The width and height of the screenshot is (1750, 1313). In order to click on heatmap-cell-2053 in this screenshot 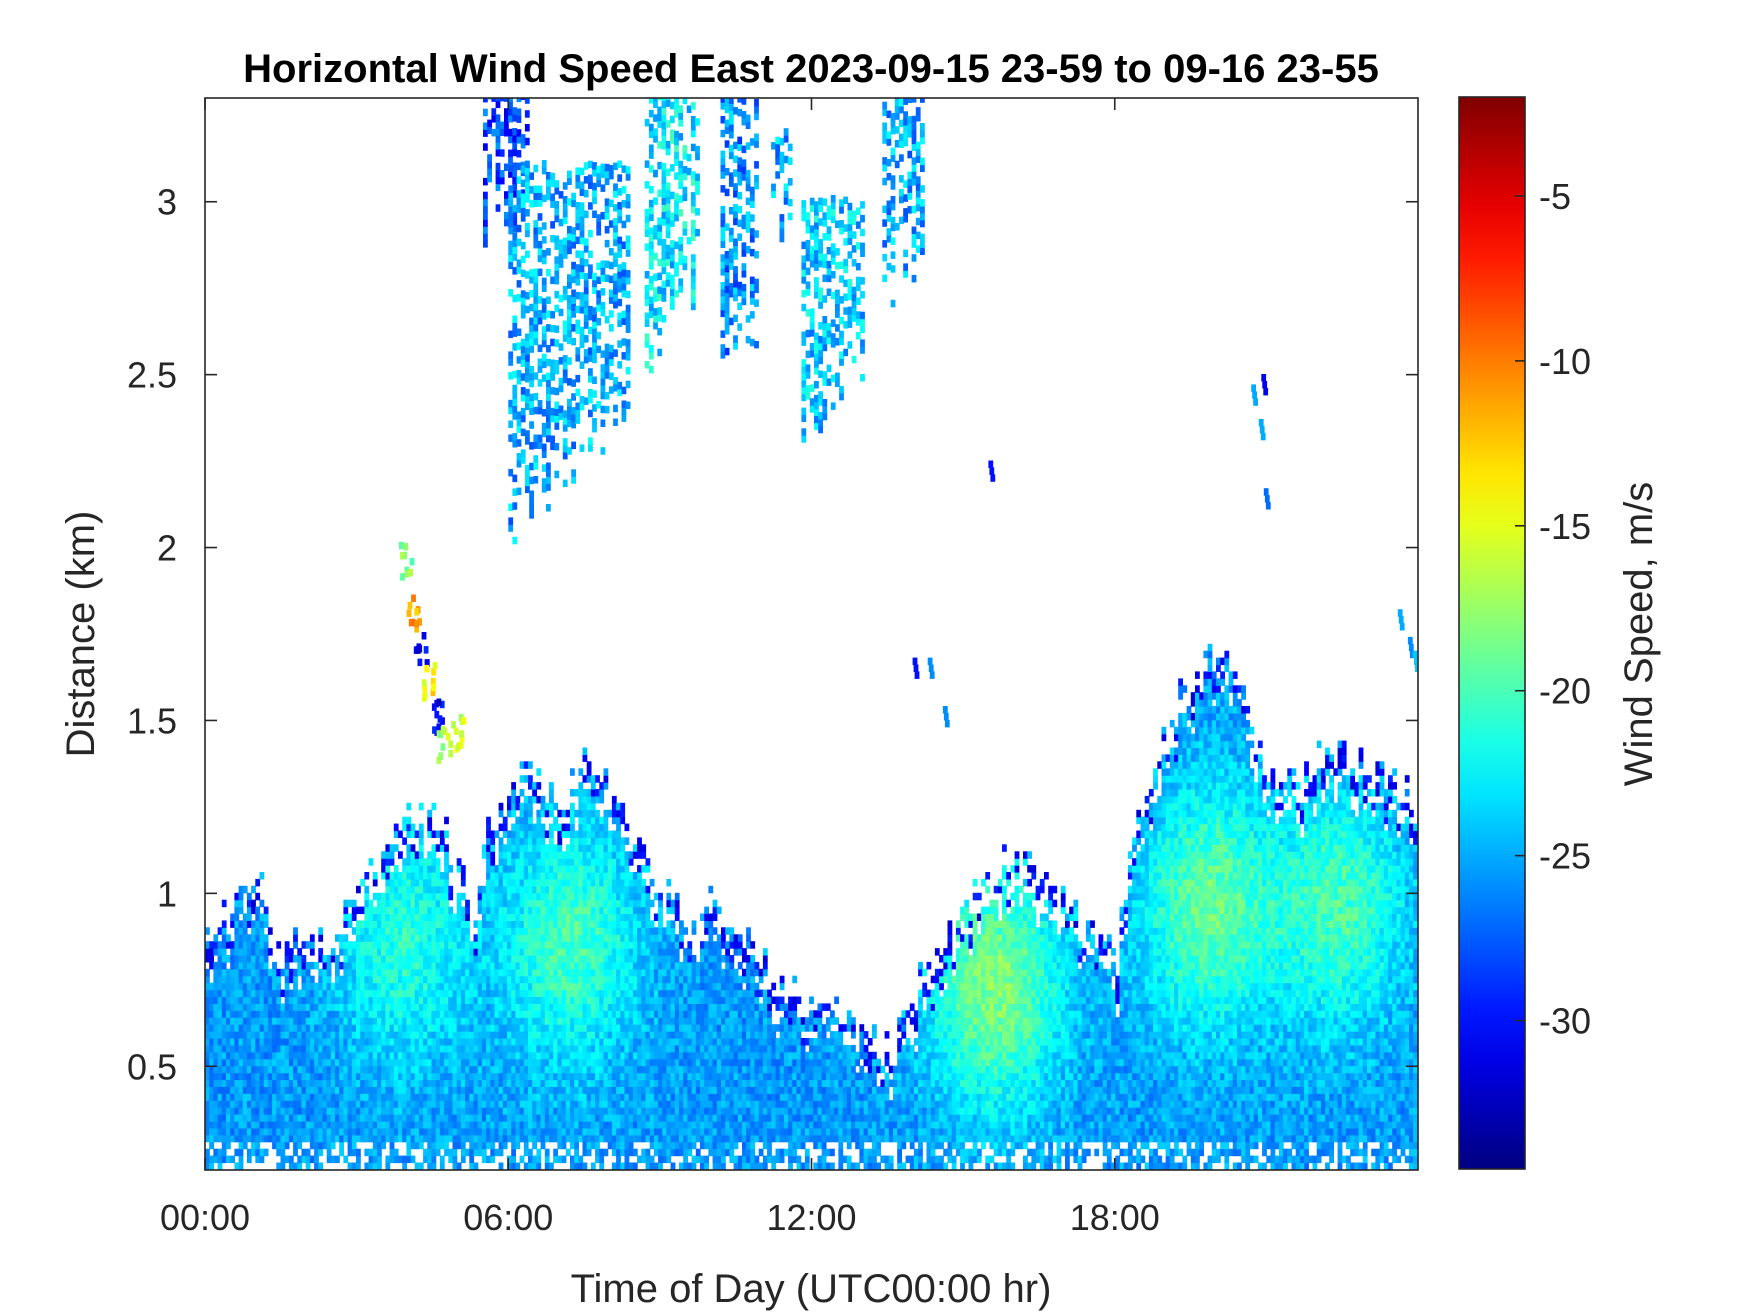, I will do `click(442, 952)`.